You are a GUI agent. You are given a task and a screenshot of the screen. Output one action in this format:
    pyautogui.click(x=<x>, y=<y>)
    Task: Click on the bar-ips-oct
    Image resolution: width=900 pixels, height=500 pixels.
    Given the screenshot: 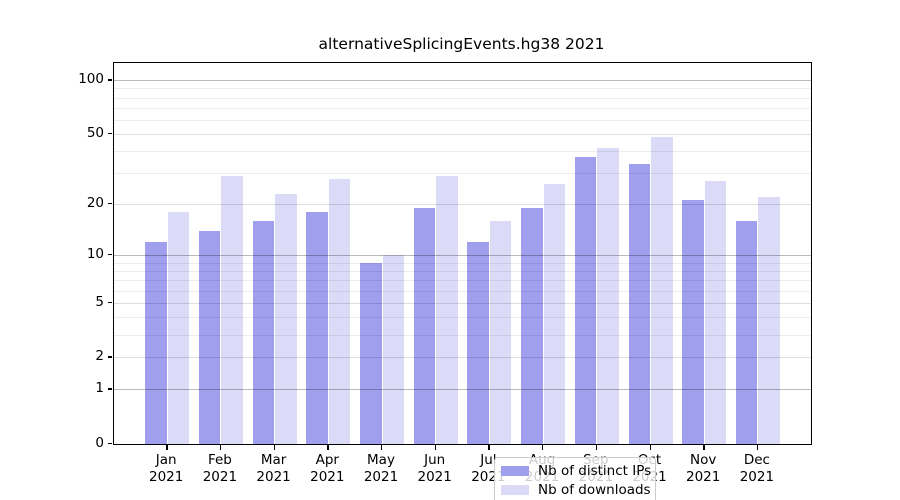 What is the action you would take?
    pyautogui.click(x=639, y=303)
    